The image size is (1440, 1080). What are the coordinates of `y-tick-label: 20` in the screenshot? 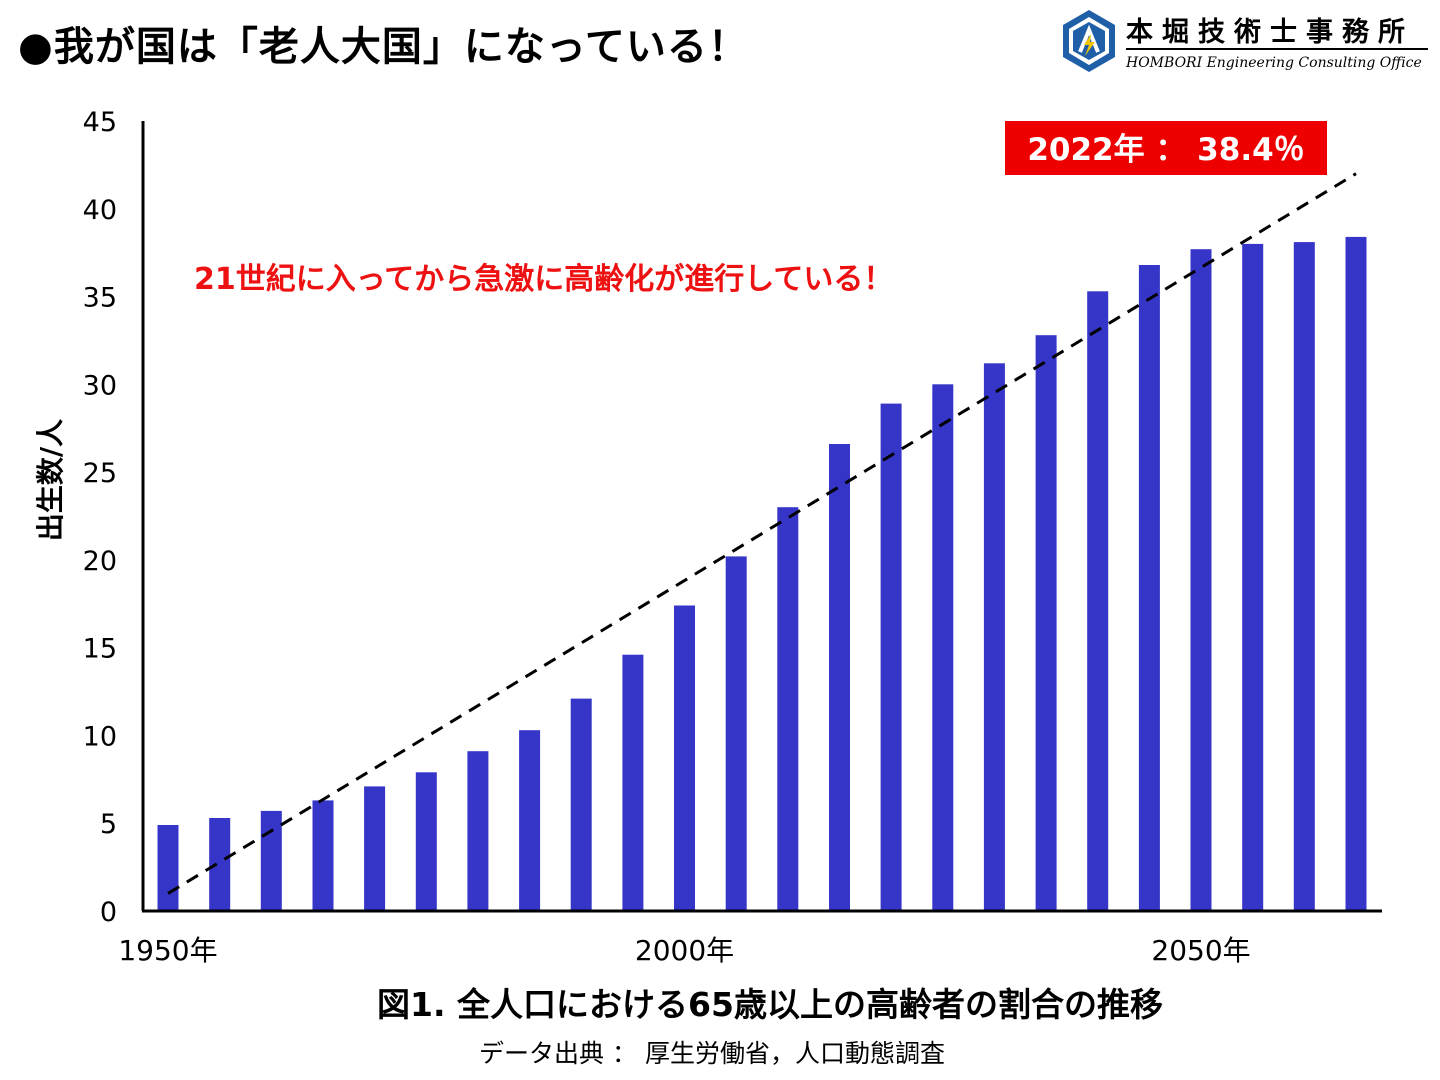 It's located at (100, 561).